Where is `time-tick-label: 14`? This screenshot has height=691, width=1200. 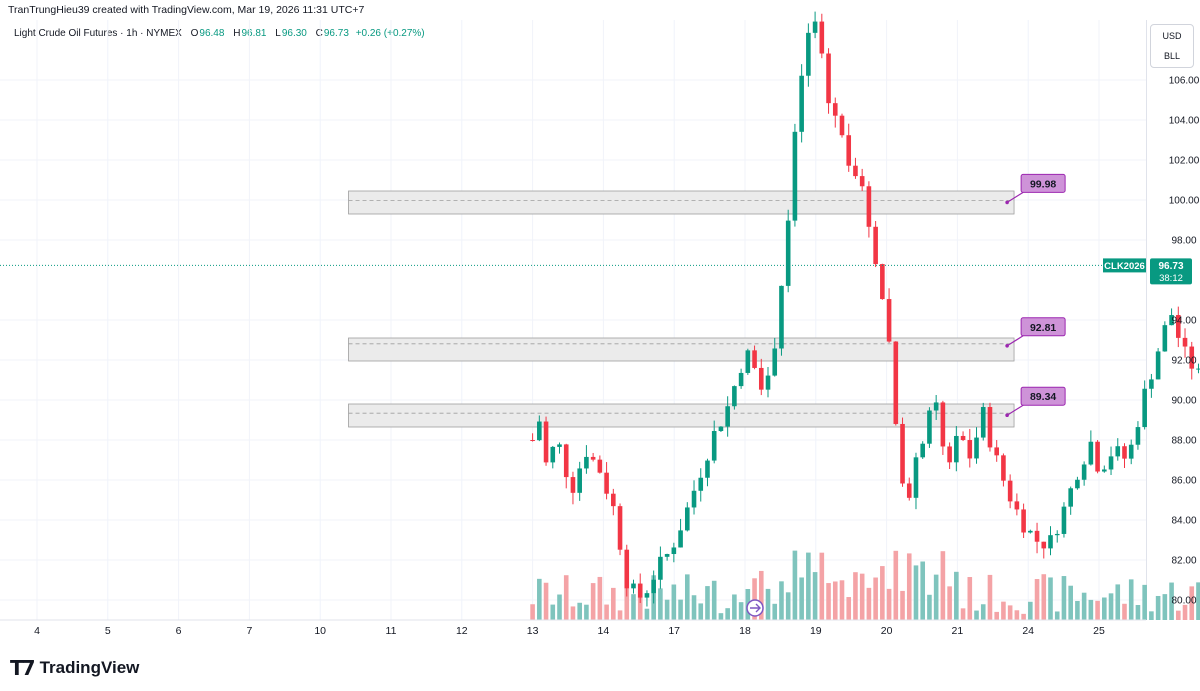
time-tick-label: 14 is located at coordinates (604, 631).